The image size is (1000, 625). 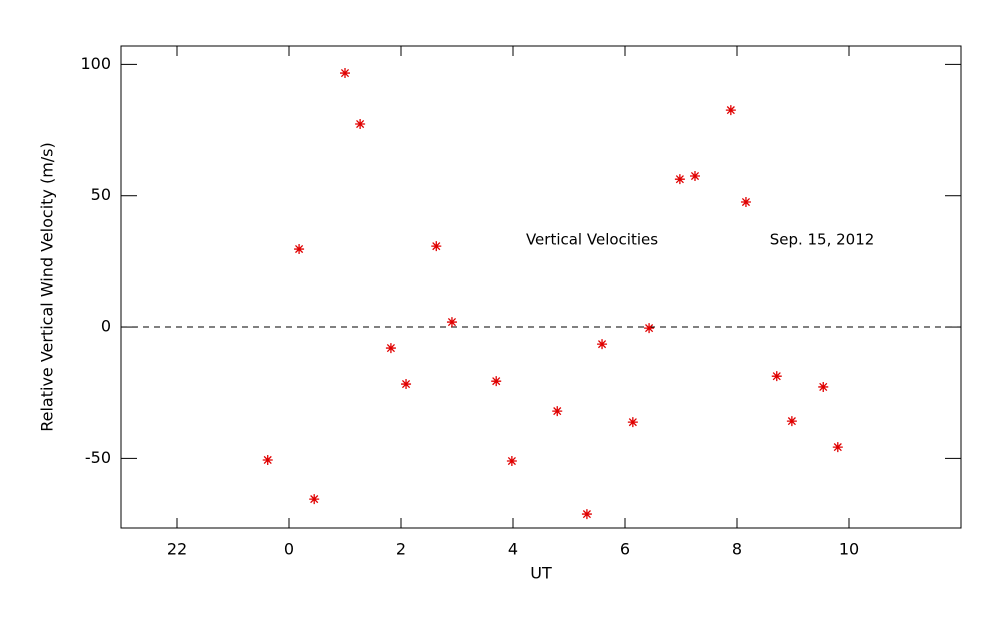 What do you see at coordinates (177, 549) in the screenshot?
I see `x-tick-label: 22` at bounding box center [177, 549].